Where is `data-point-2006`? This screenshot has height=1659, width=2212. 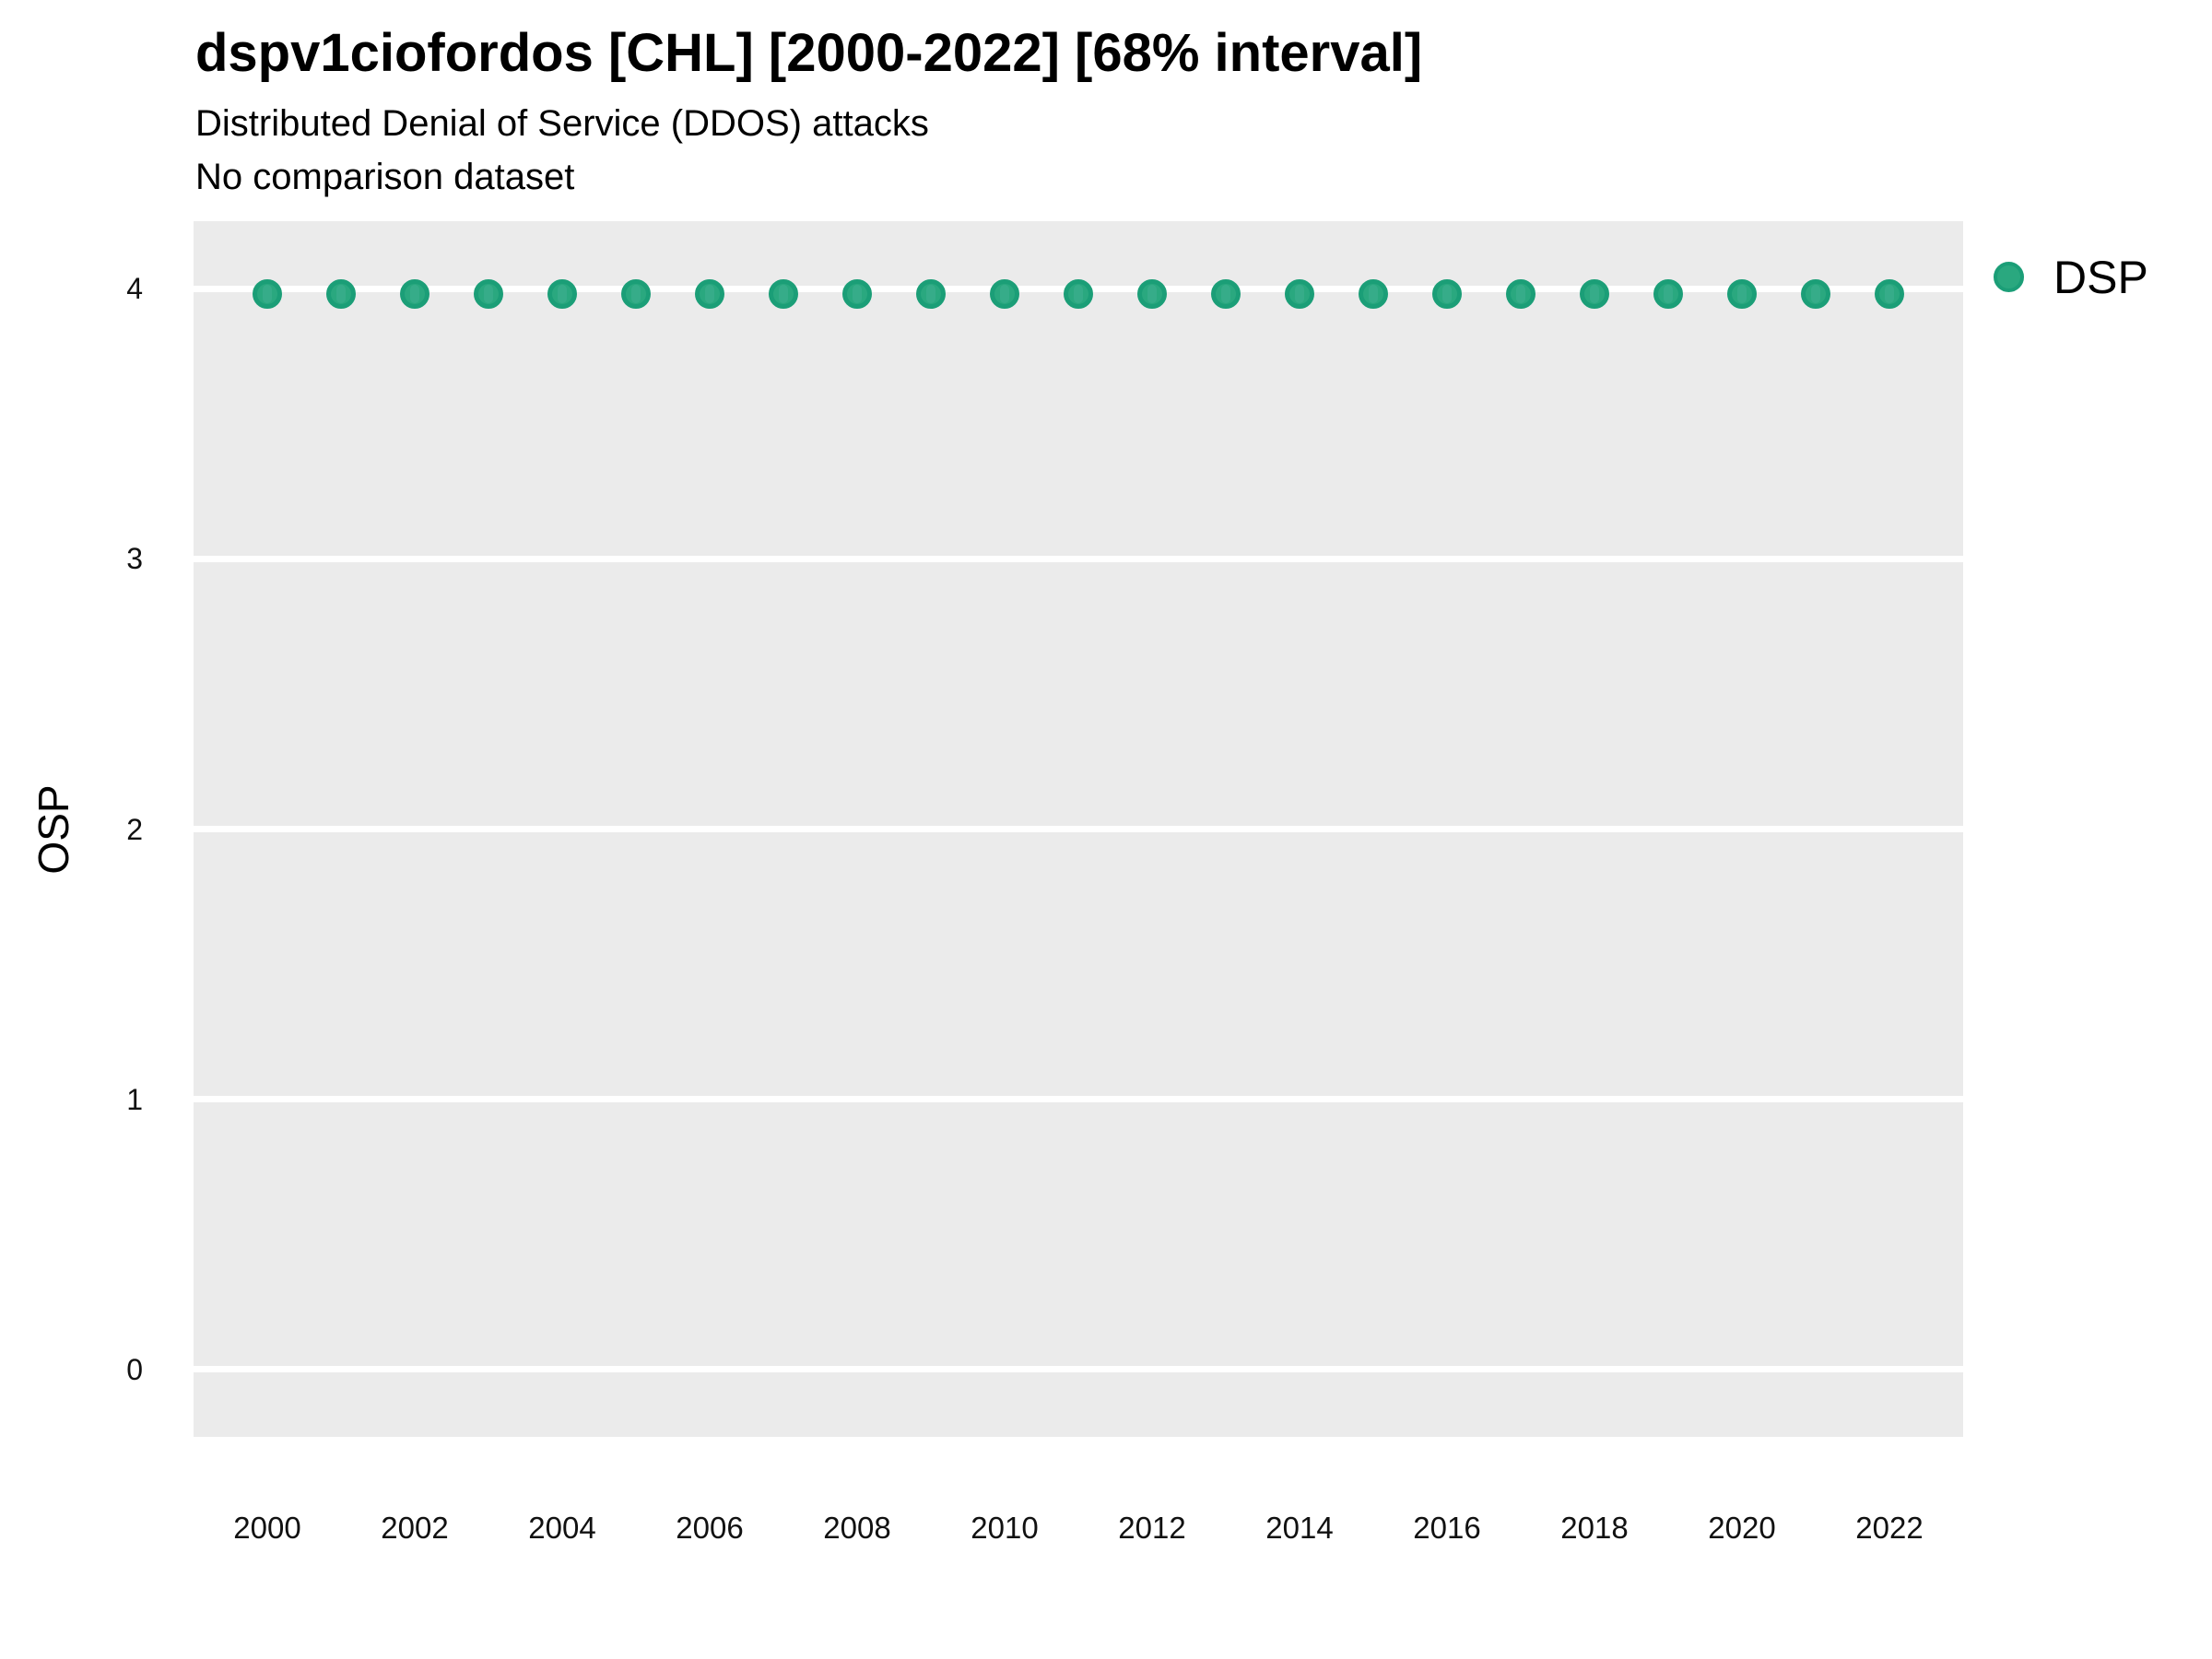
data-point-2006 is located at coordinates (709, 294).